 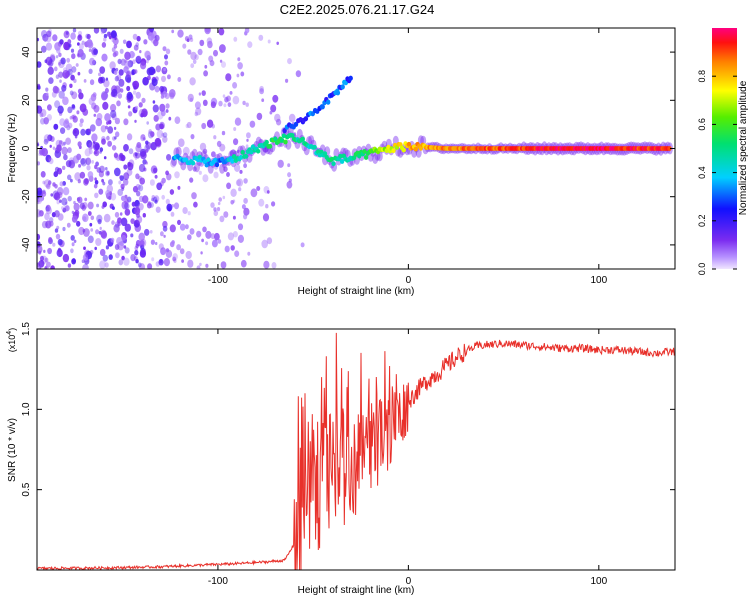 I want to click on colorbar-tick-label: 0.0, so click(x=702, y=269).